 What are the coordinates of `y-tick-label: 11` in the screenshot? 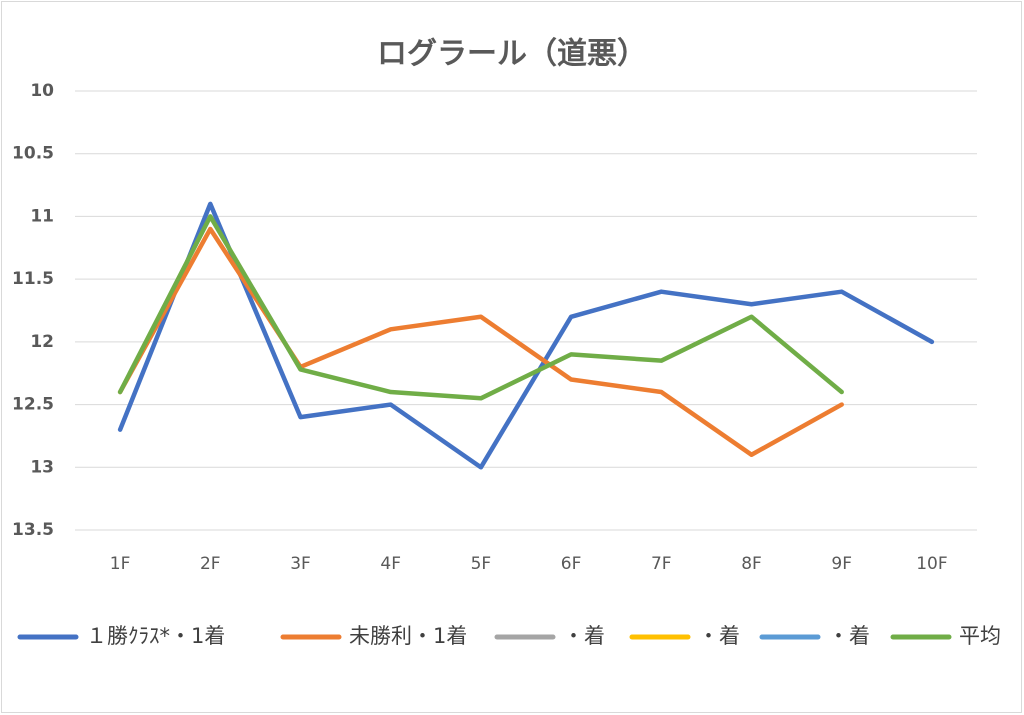 It's located at (42, 216).